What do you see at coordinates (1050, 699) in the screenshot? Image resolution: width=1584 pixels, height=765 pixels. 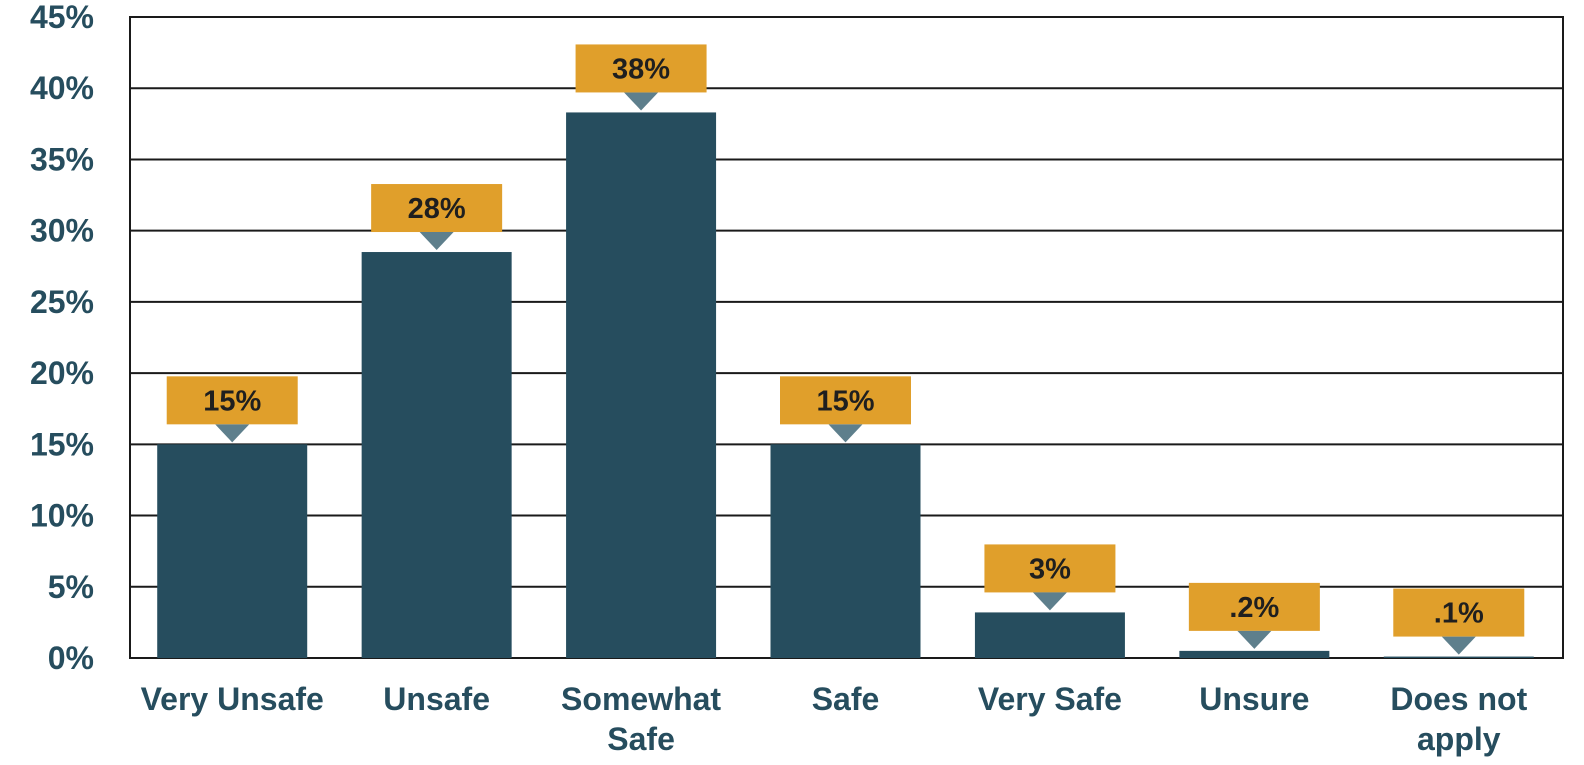 I see `x-tick-label: Very Safe` at bounding box center [1050, 699].